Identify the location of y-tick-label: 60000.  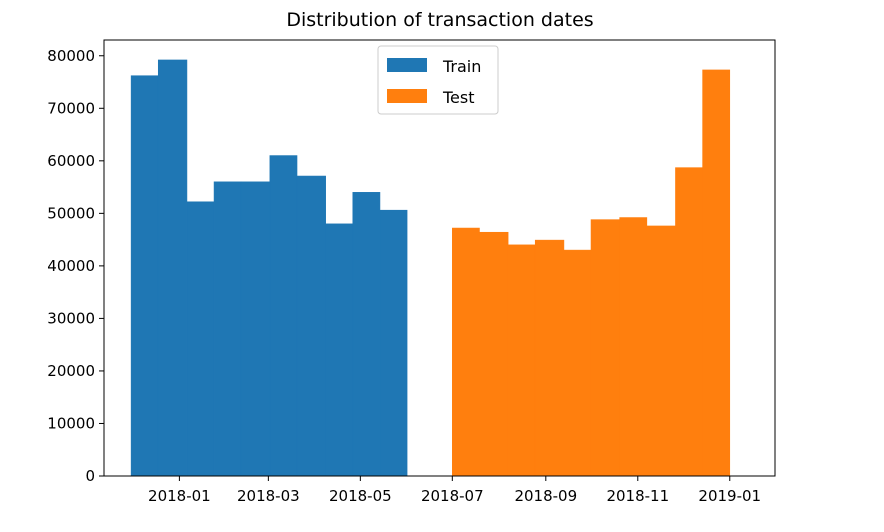
(71, 161).